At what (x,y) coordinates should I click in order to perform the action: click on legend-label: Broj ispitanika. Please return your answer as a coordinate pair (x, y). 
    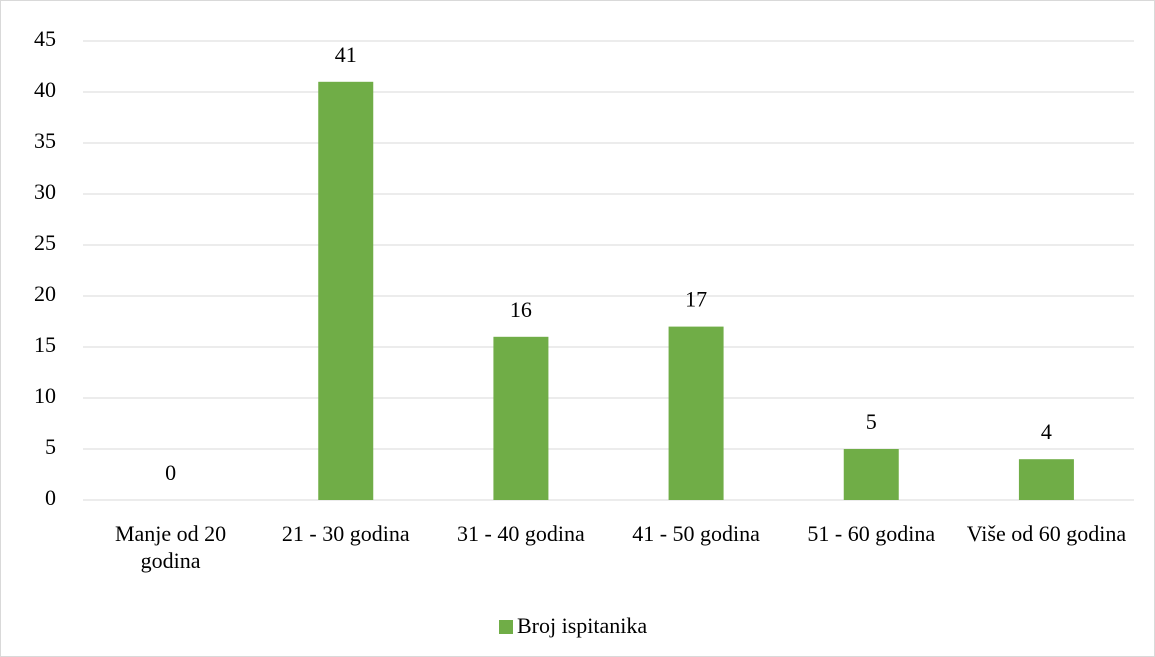
    Looking at the image, I should click on (582, 625).